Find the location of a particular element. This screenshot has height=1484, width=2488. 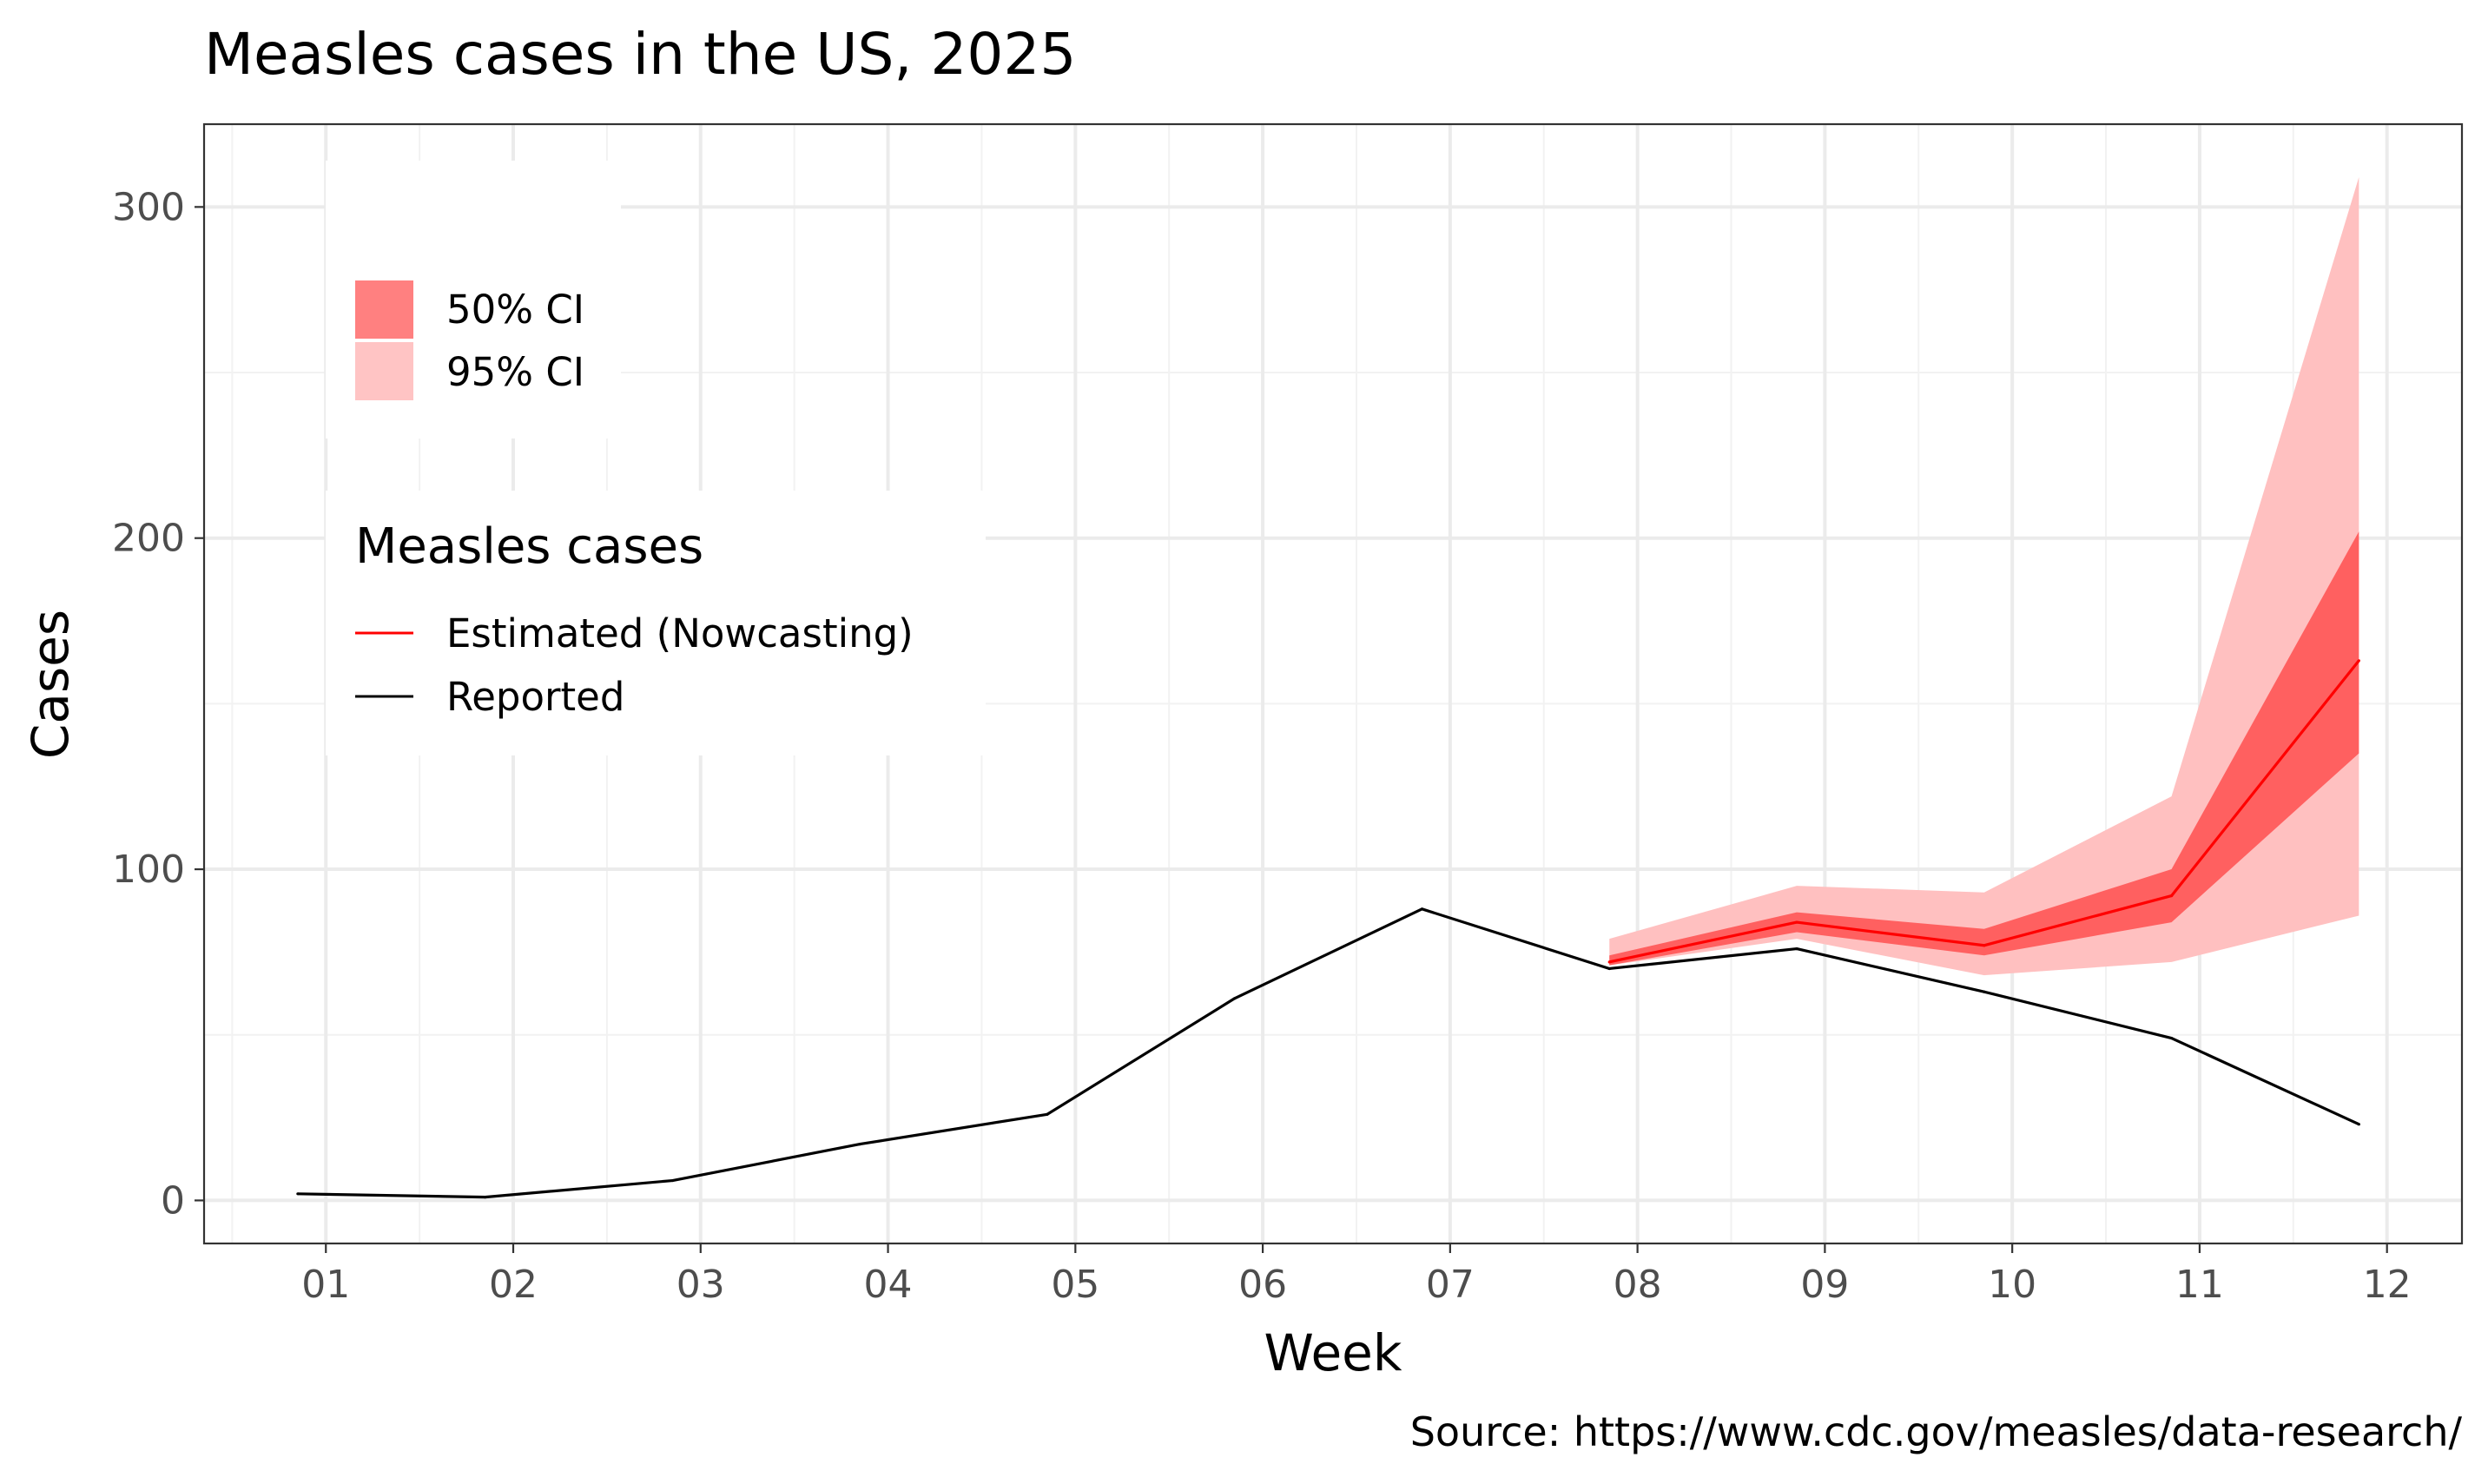

x-tick-label: 10 is located at coordinates (2012, 1285).